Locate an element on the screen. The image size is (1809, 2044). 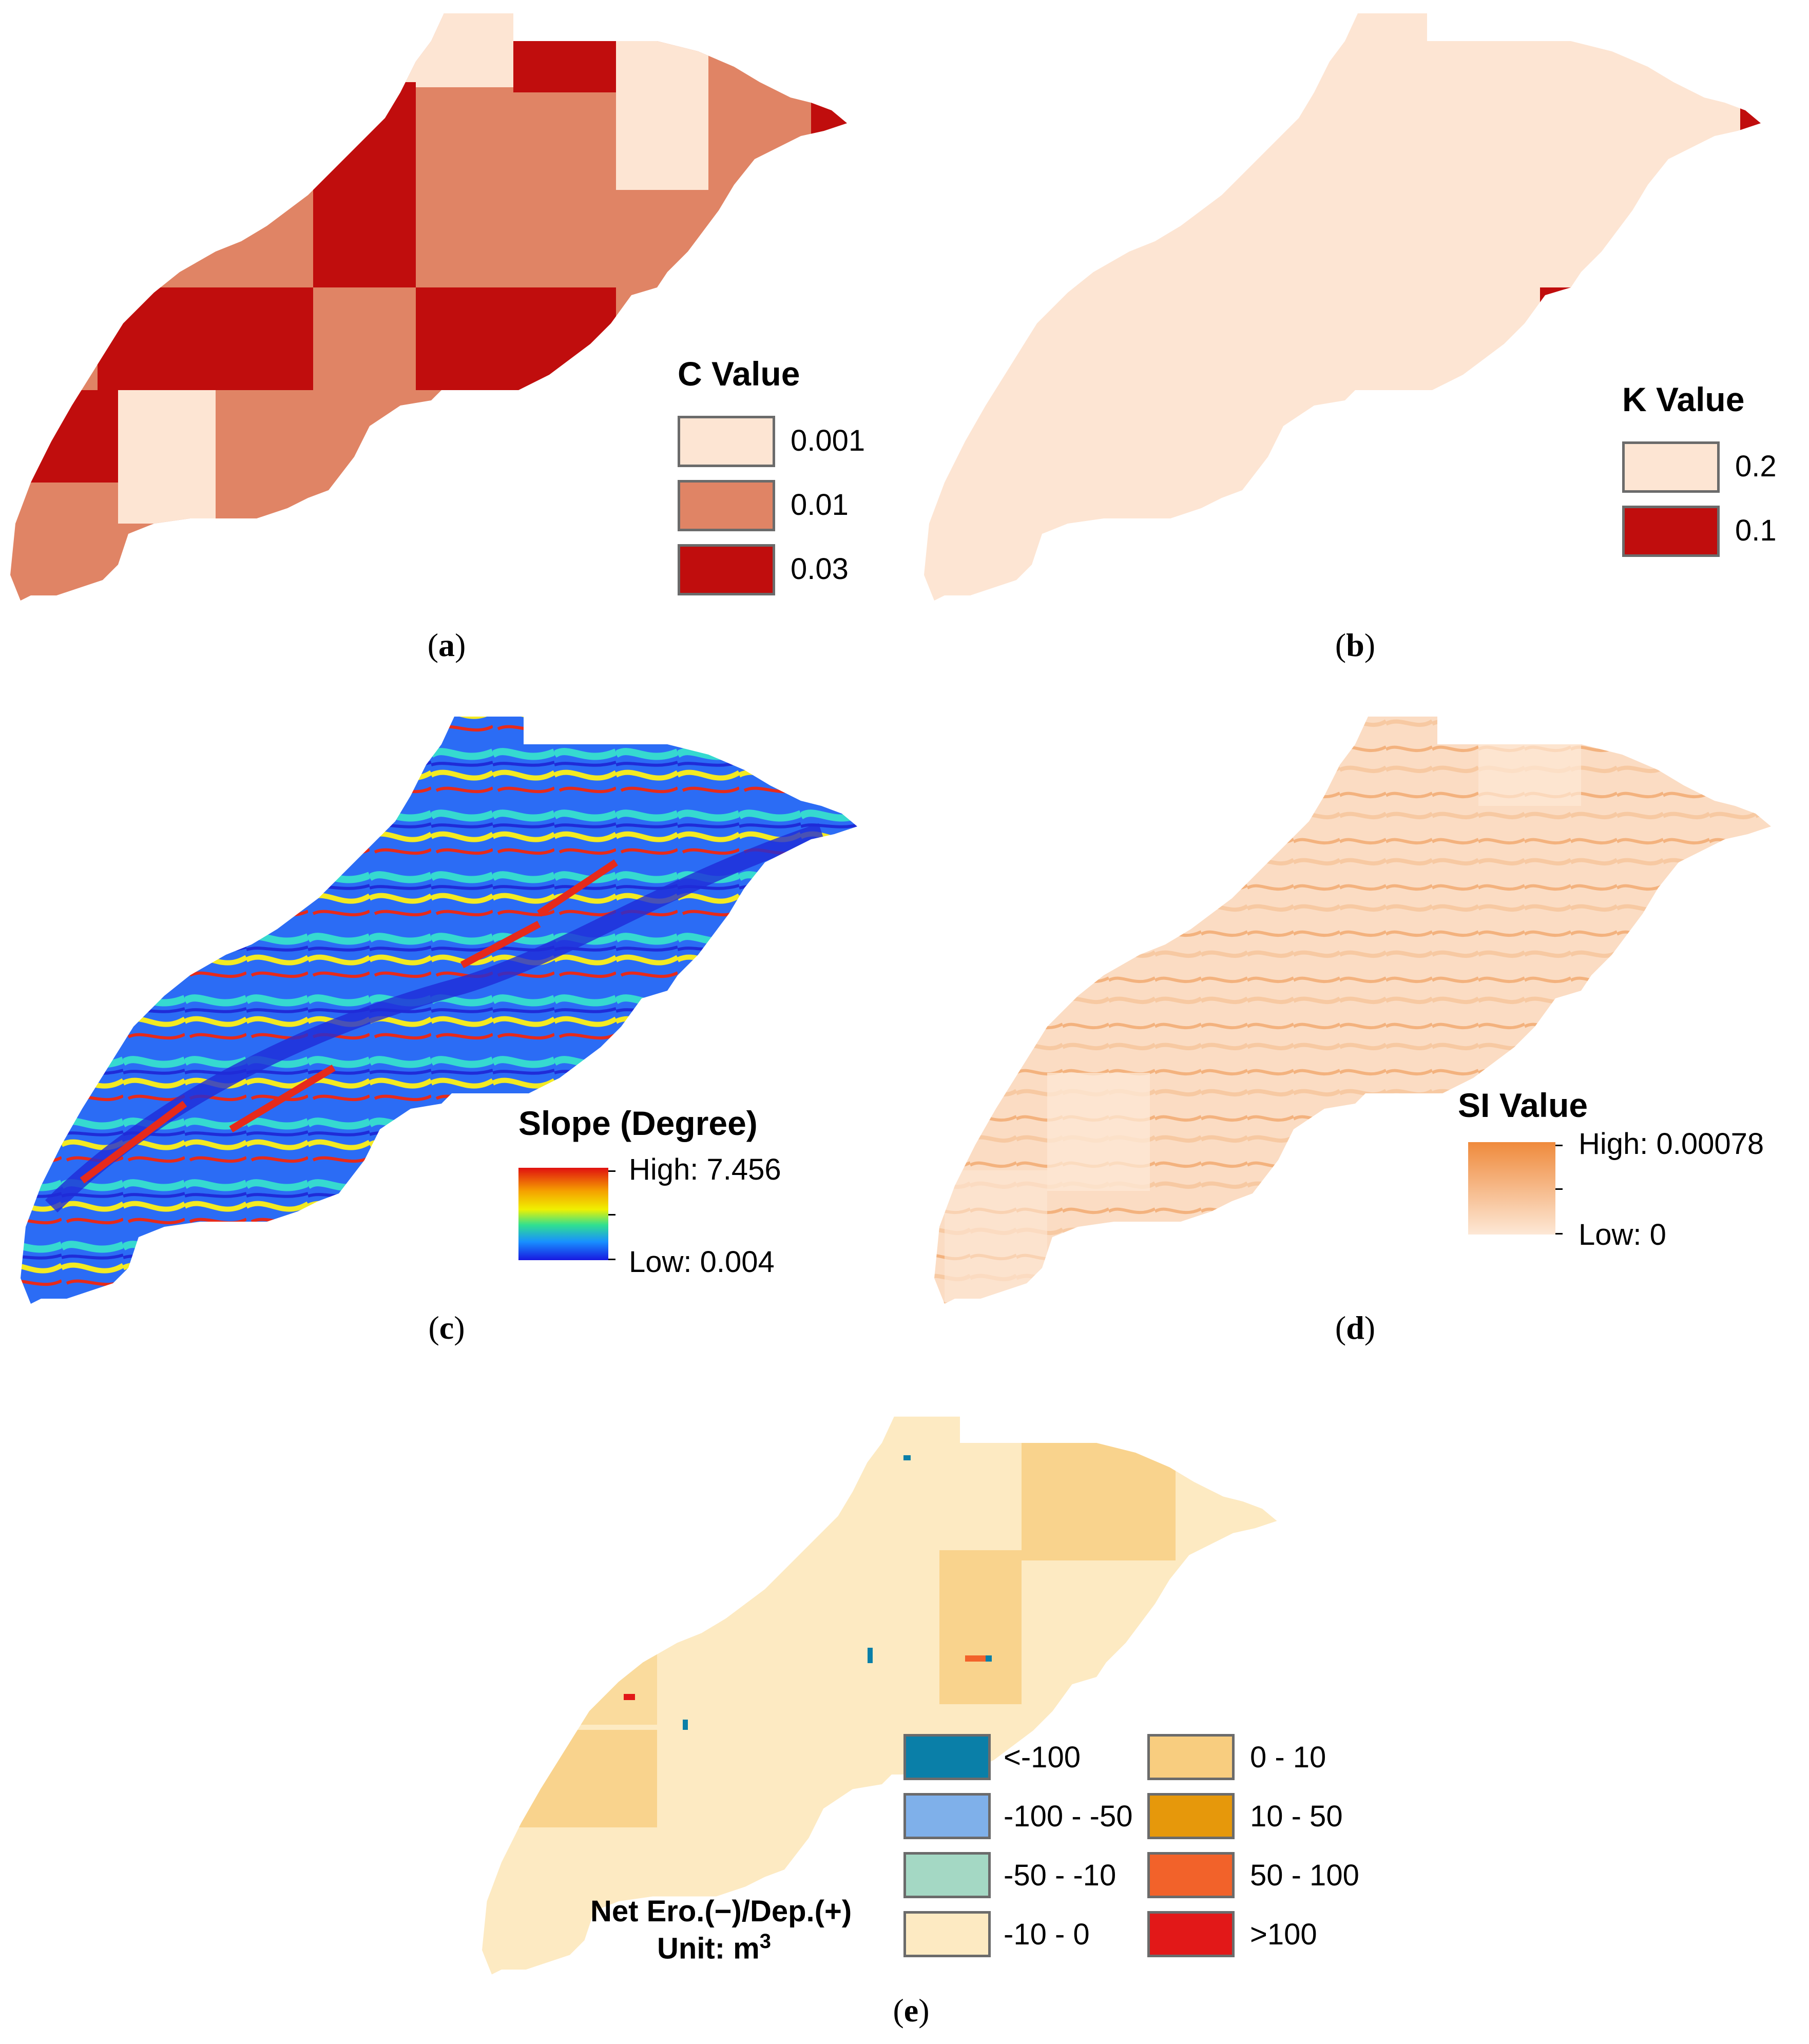
legend-si-high: High: 0.00078 is located at coordinates (1671, 1144).